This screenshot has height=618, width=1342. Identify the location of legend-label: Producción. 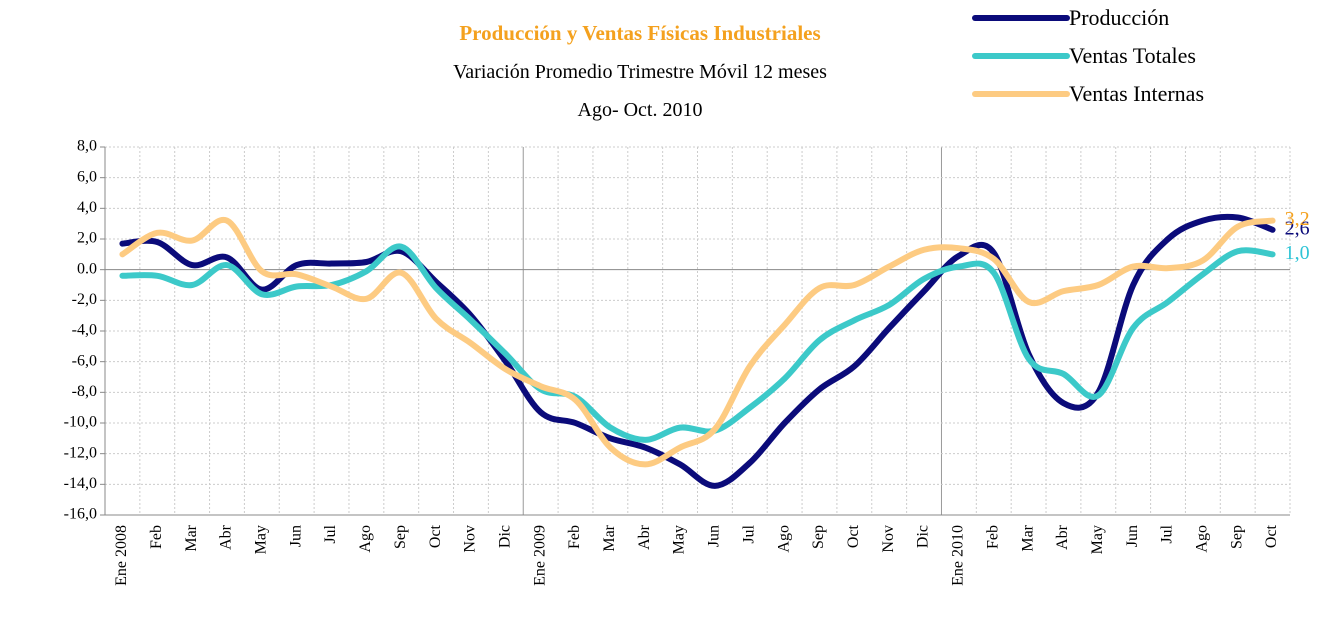
(1119, 17).